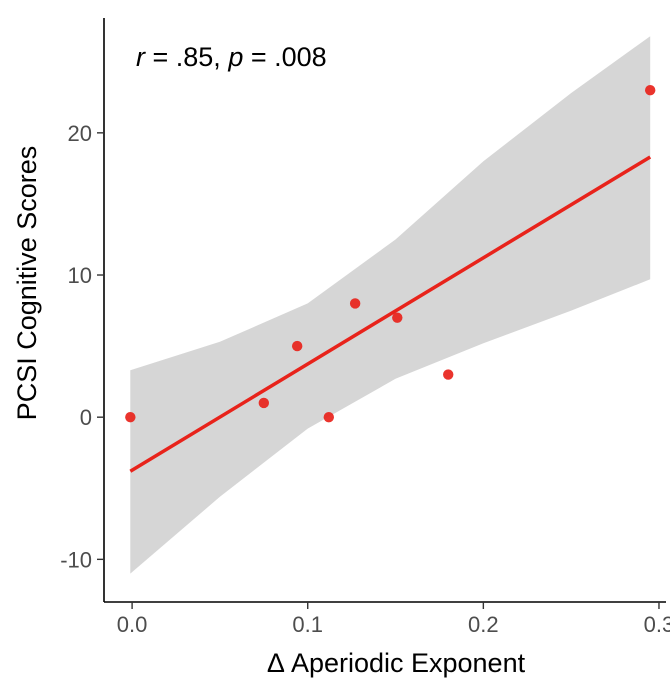 This screenshot has height=679, width=670. What do you see at coordinates (284, 57) in the screenshot?
I see `p-value: = .008` at bounding box center [284, 57].